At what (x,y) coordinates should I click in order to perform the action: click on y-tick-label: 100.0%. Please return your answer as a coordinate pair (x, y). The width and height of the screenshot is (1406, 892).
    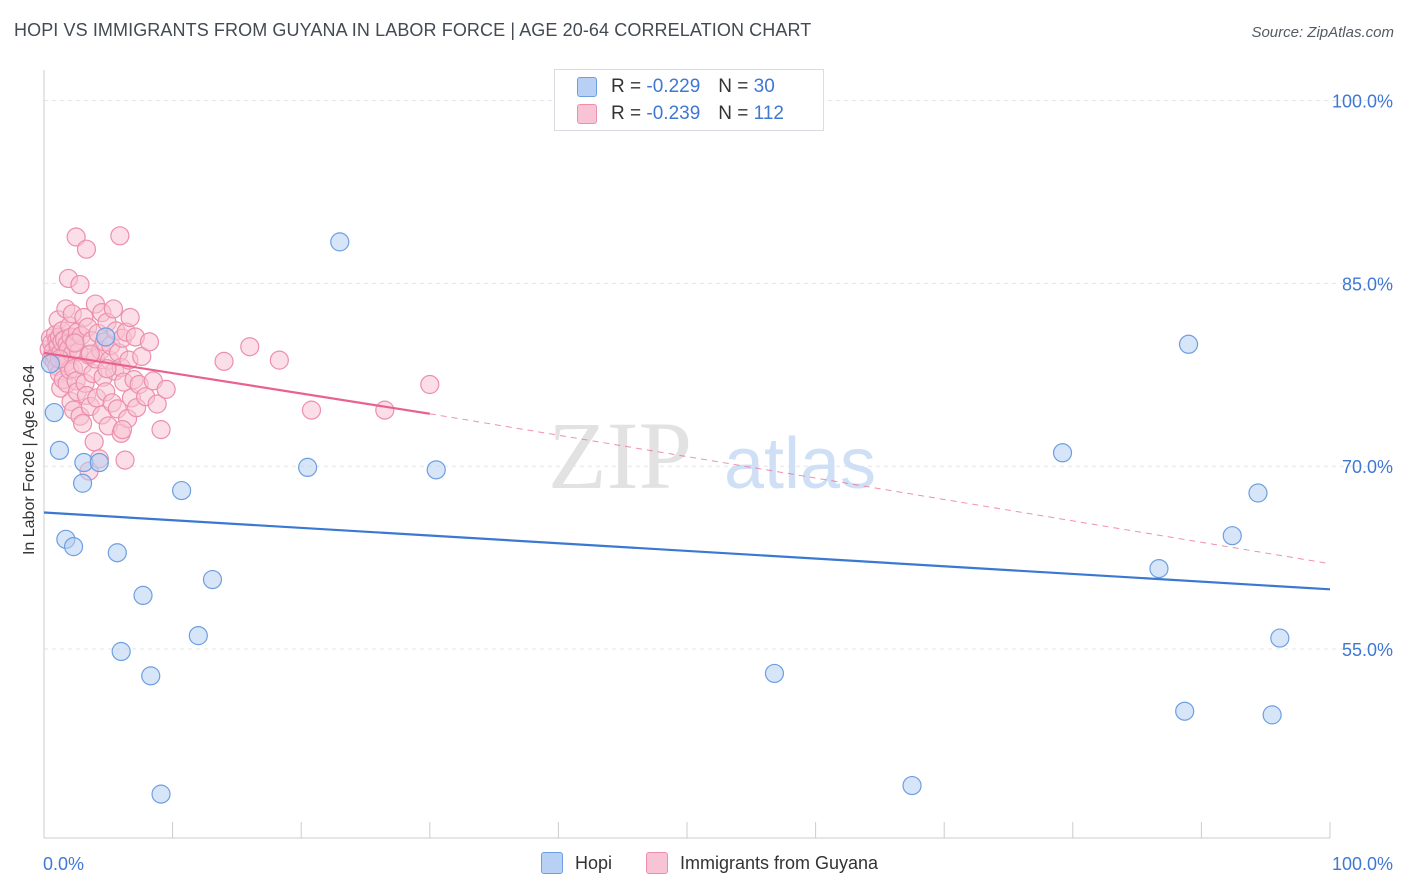
    Looking at the image, I should click on (1362, 101).